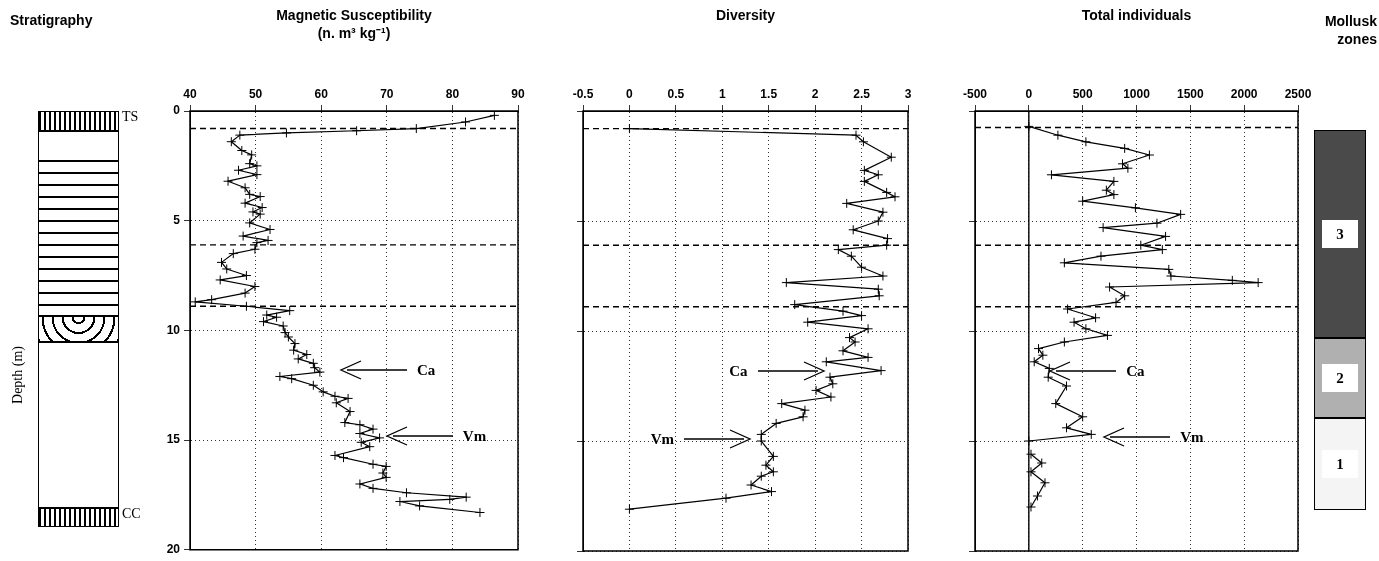 The height and width of the screenshot is (561, 1379). Describe the element at coordinates (1340, 378) in the screenshot. I see `text: 2` at that location.